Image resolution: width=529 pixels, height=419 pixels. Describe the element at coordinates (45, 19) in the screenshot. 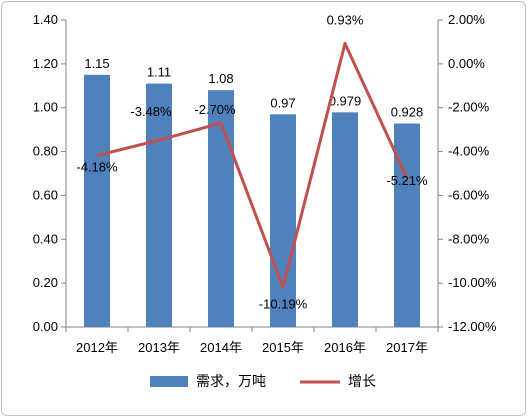

I see `left-tick-label: 1.40` at that location.